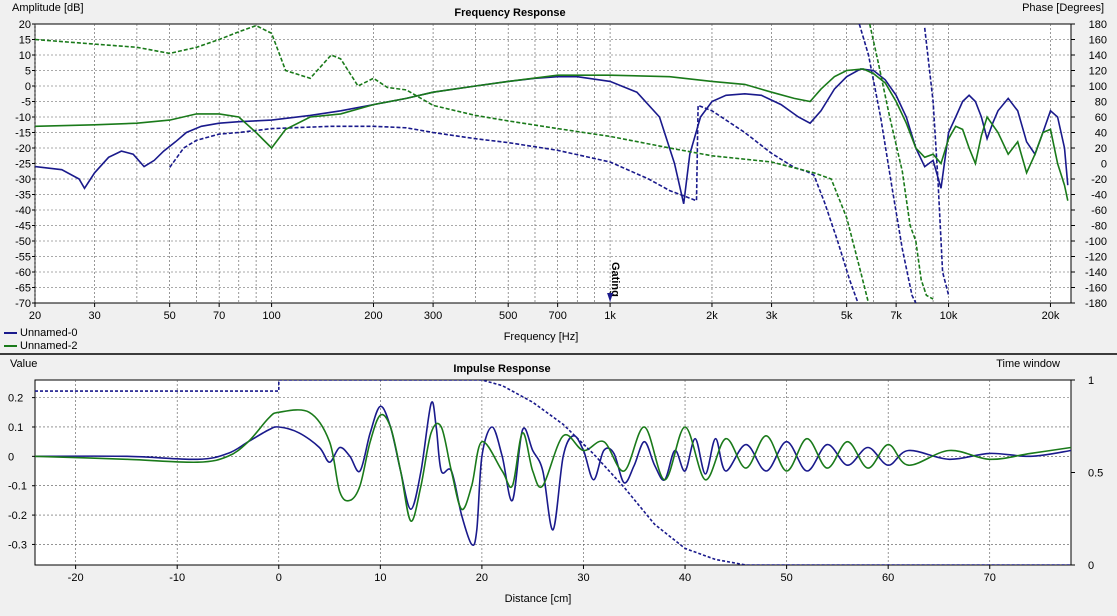 The height and width of the screenshot is (616, 1117). I want to click on ir-xtick-label: 40, so click(685, 578).